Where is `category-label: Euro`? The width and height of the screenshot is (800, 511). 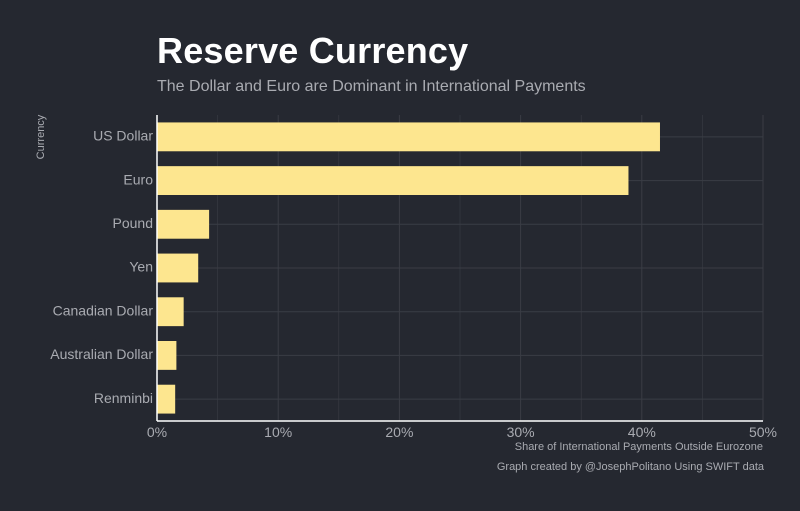
category-label: Euro is located at coordinates (138, 179).